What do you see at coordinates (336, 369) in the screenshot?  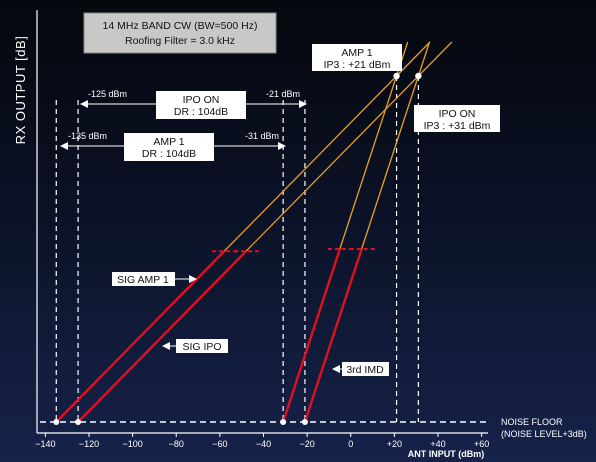 I see `callout-imd-arrowhead` at bounding box center [336, 369].